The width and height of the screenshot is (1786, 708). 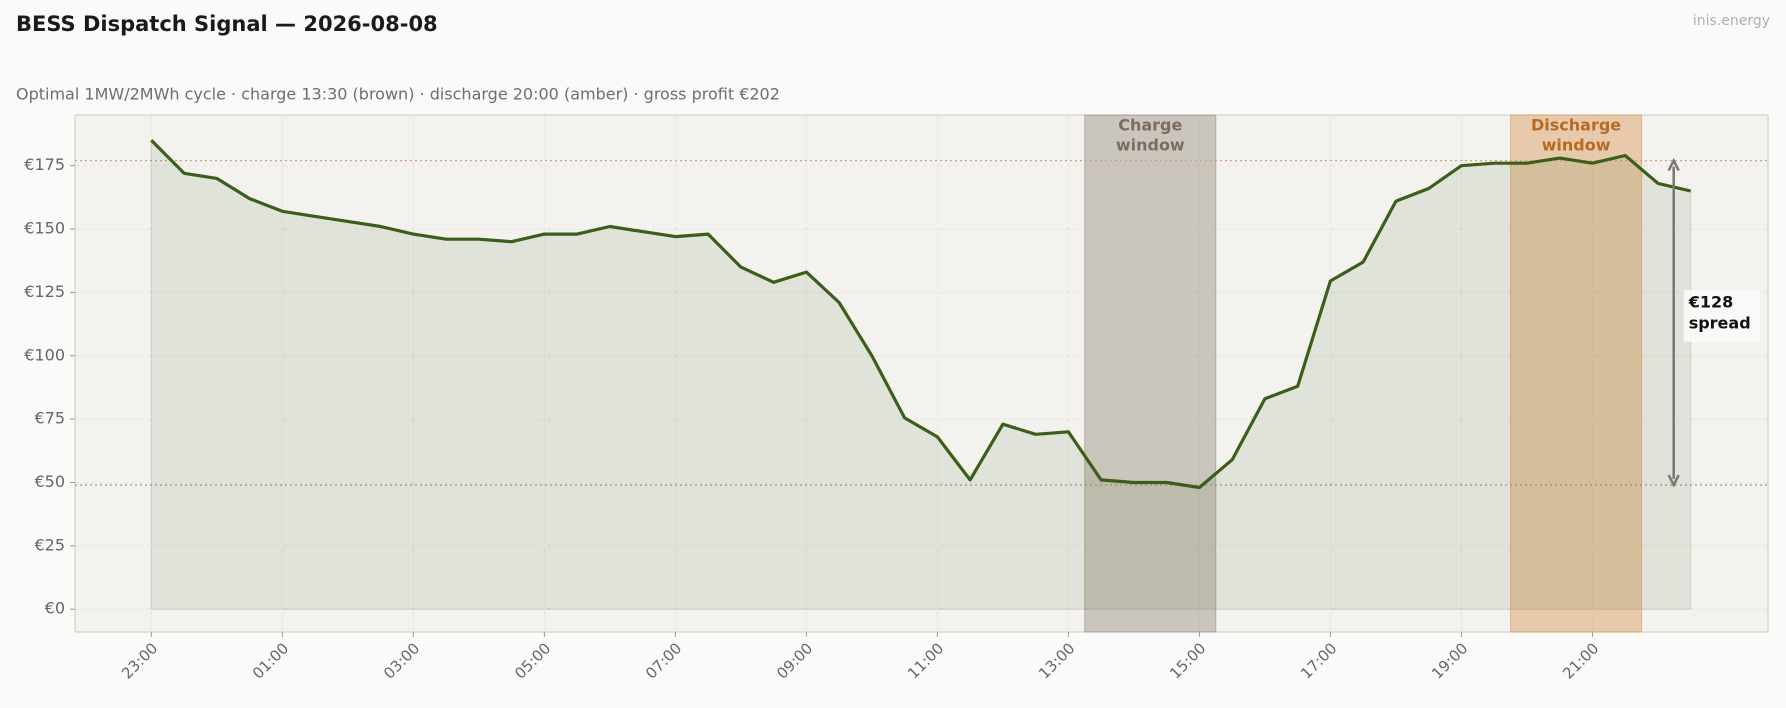 I want to click on y-tick-label: €175, so click(x=44, y=164).